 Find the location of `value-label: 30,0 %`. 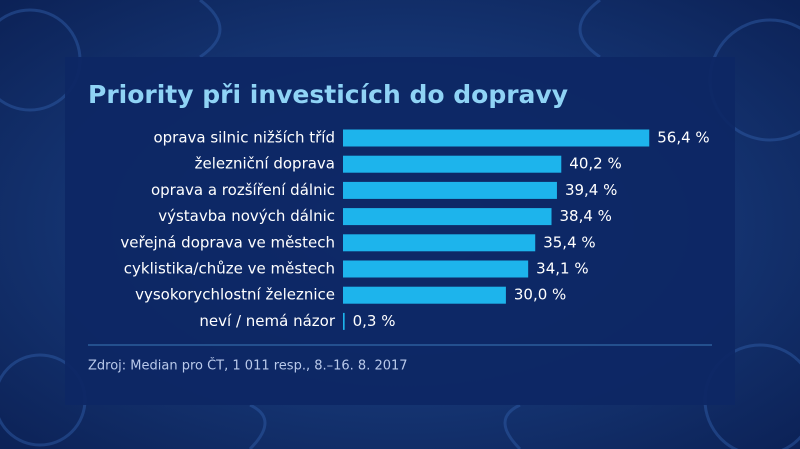

value-label: 30,0 % is located at coordinates (540, 295).